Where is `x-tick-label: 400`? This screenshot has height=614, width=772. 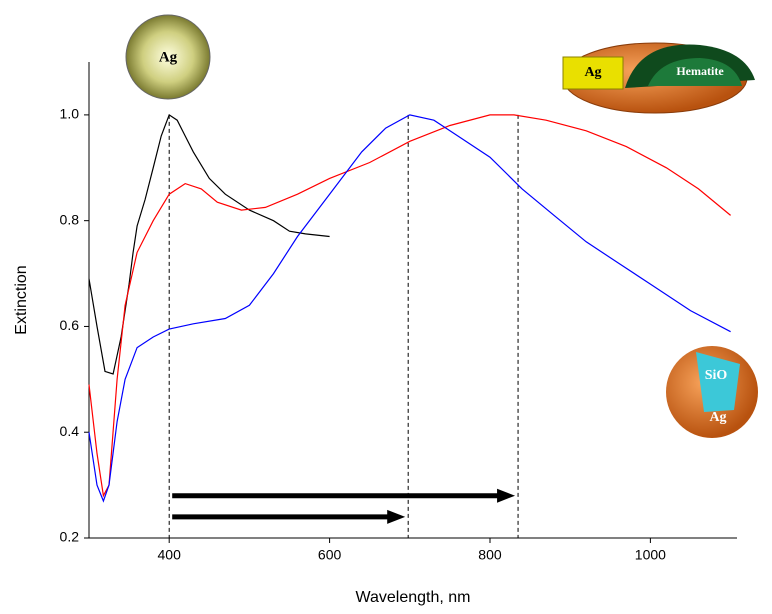
x-tick-label: 400 is located at coordinates (170, 555).